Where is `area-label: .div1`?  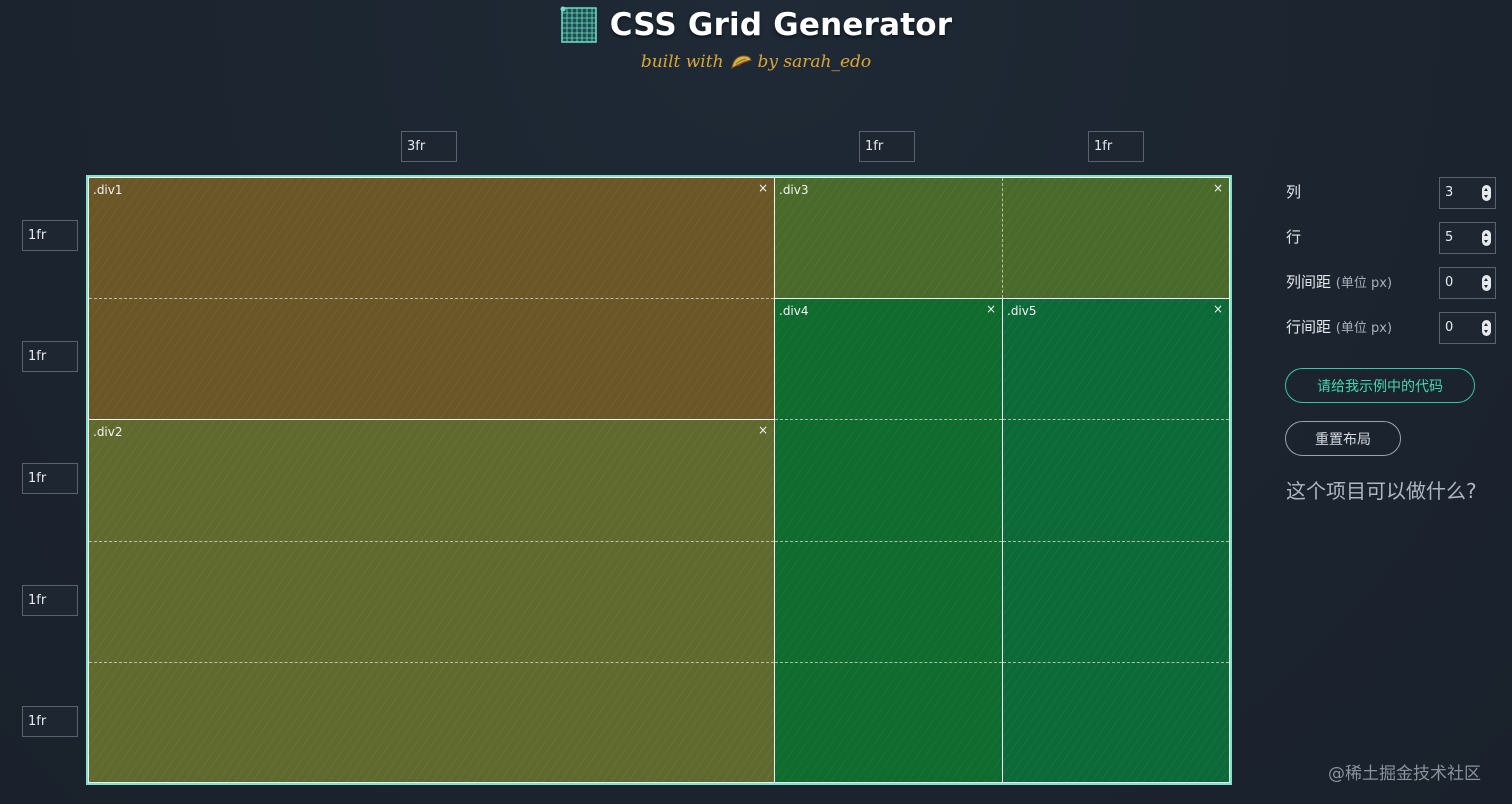
area-label: .div1 is located at coordinates (108, 190).